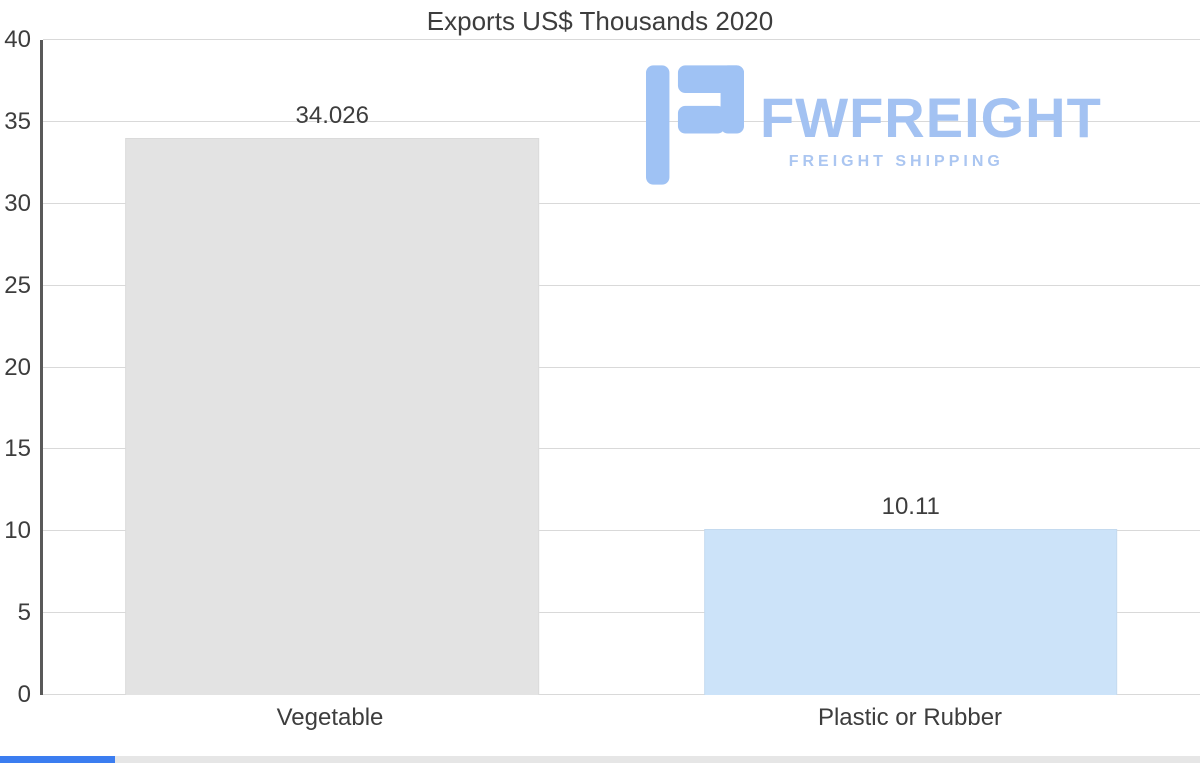 This screenshot has height=763, width=1200. Describe the element at coordinates (17, 121) in the screenshot. I see `y-tick-label: 35` at that location.